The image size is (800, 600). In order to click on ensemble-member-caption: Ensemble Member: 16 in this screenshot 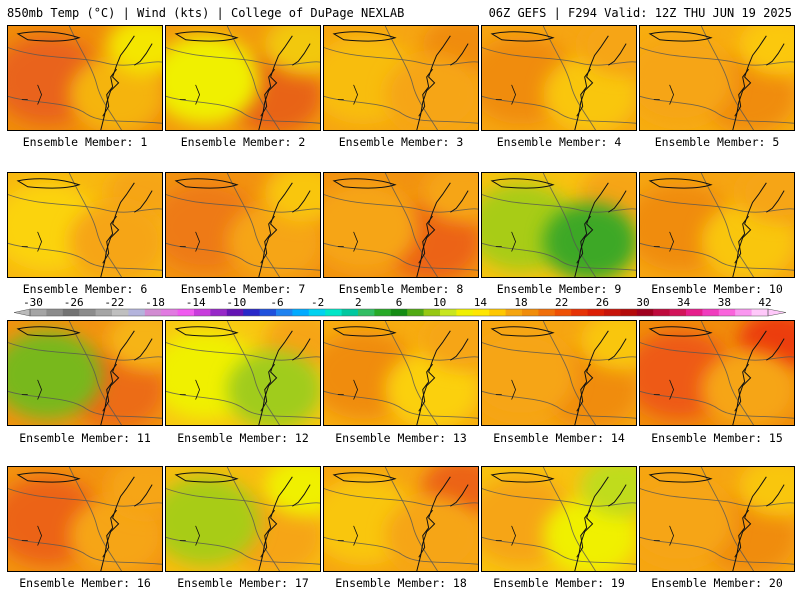, I will do `click(85, 583)`.